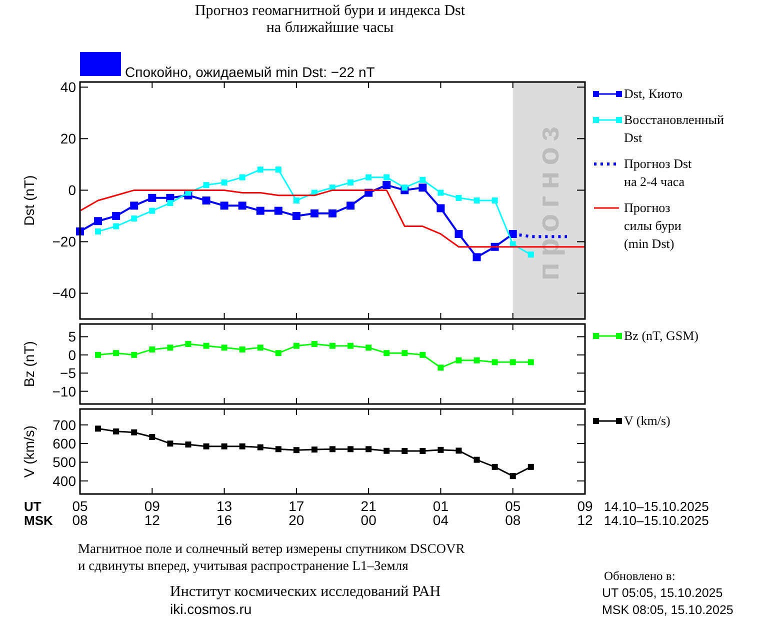 This screenshot has height=620, width=760. What do you see at coordinates (662, 593) in the screenshot?
I see `text: UT 05:05, 15.10.2025` at bounding box center [662, 593].